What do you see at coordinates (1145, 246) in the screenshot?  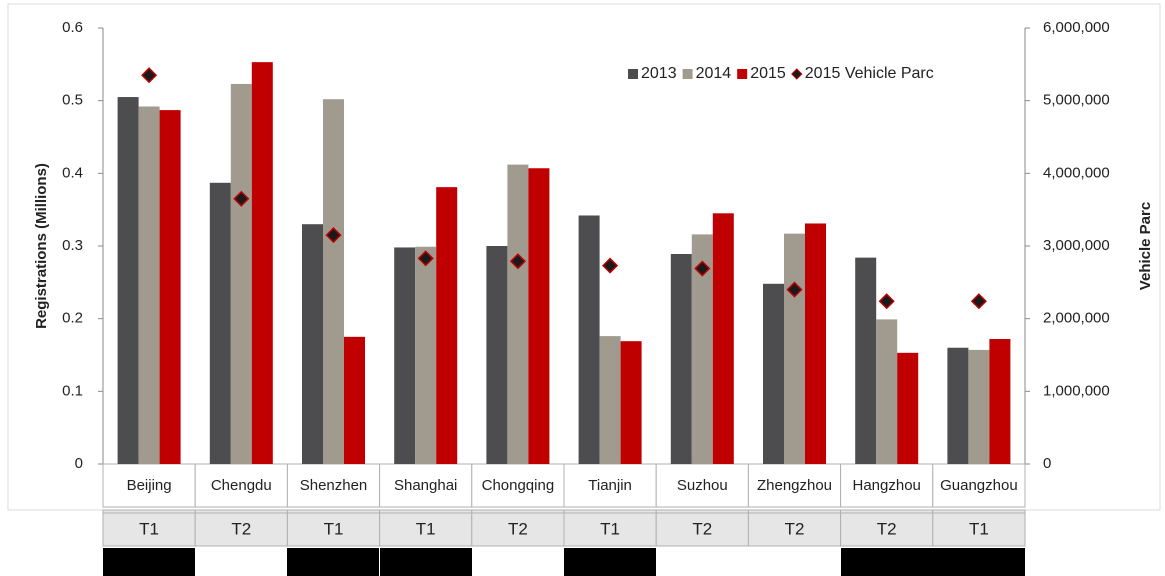 I see `y2-axis-label: Vehicle Parc` at bounding box center [1145, 246].